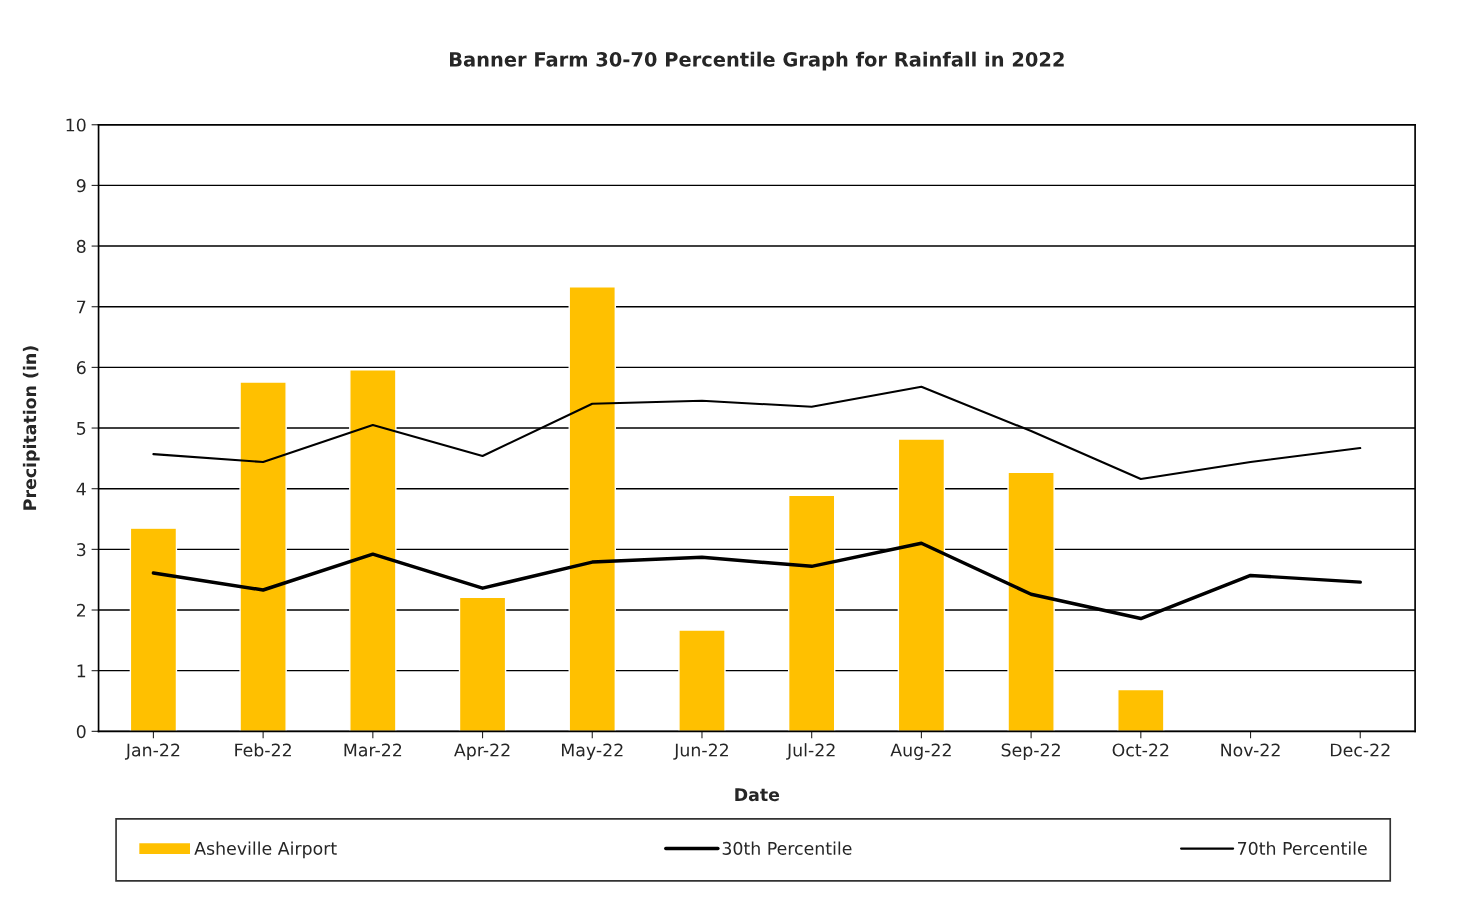  What do you see at coordinates (76, 125) in the screenshot?
I see `y-tick-label: 10` at bounding box center [76, 125].